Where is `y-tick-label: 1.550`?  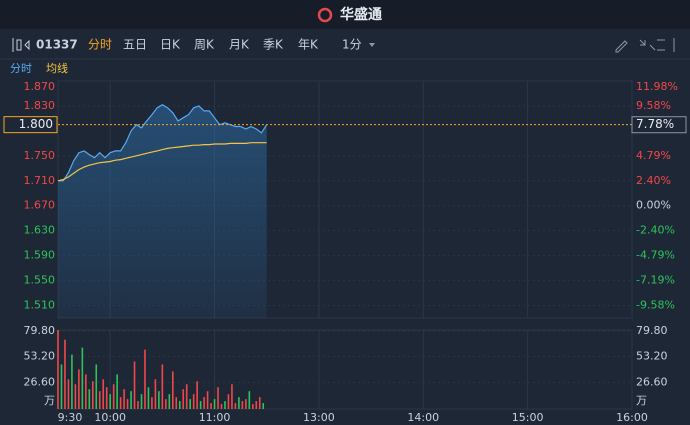 y-tick-label: 1.550 is located at coordinates (40, 280).